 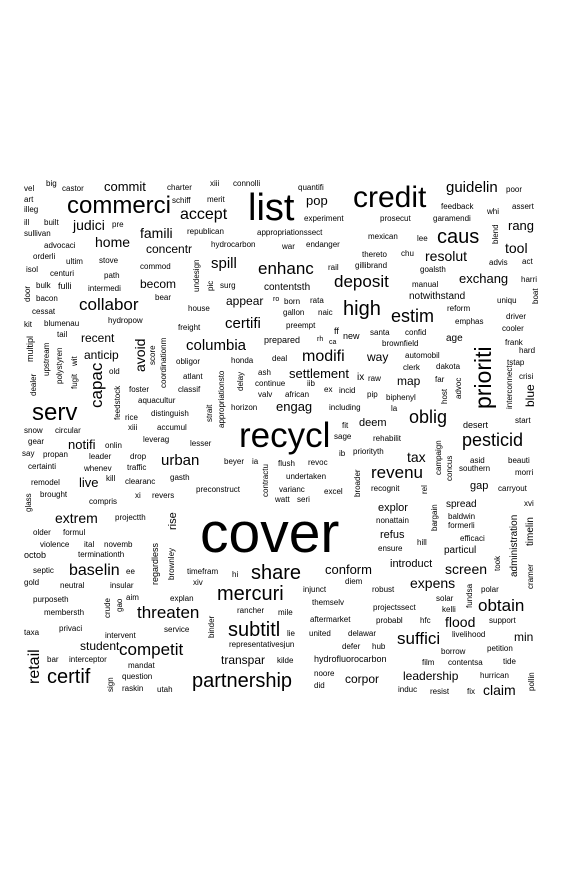 I want to click on word-sage: sage, so click(x=343, y=436).